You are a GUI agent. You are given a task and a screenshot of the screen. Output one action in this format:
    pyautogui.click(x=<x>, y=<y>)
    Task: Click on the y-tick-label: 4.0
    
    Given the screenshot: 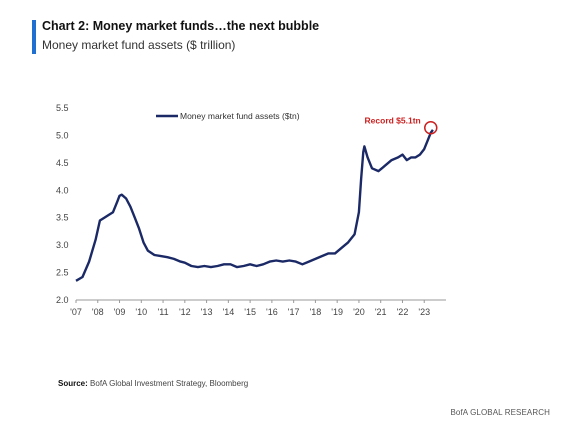 What is the action you would take?
    pyautogui.click(x=62, y=190)
    